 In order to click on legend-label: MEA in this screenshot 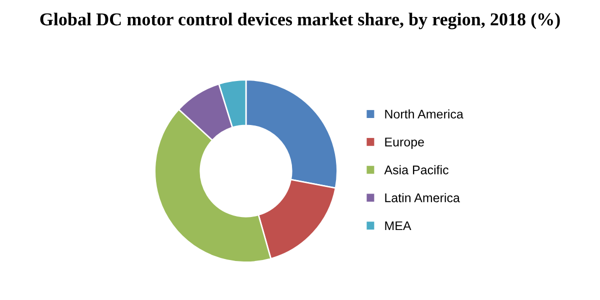, I will do `click(398, 225)`.